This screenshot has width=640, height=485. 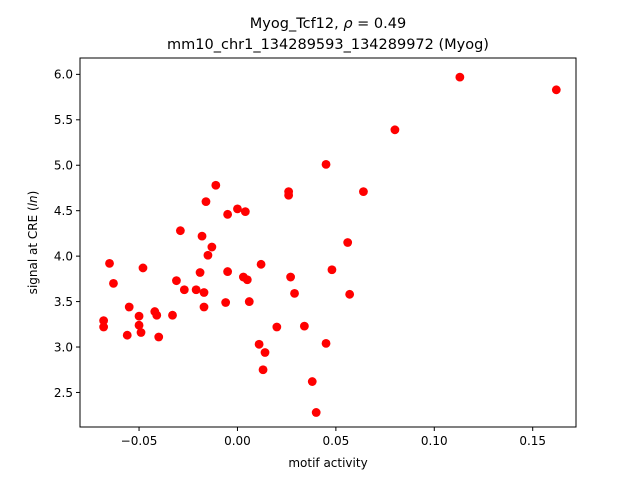 What do you see at coordinates (33, 250) in the screenshot?
I see `y-axis-label-prefix: signal at CRE (` at bounding box center [33, 250].